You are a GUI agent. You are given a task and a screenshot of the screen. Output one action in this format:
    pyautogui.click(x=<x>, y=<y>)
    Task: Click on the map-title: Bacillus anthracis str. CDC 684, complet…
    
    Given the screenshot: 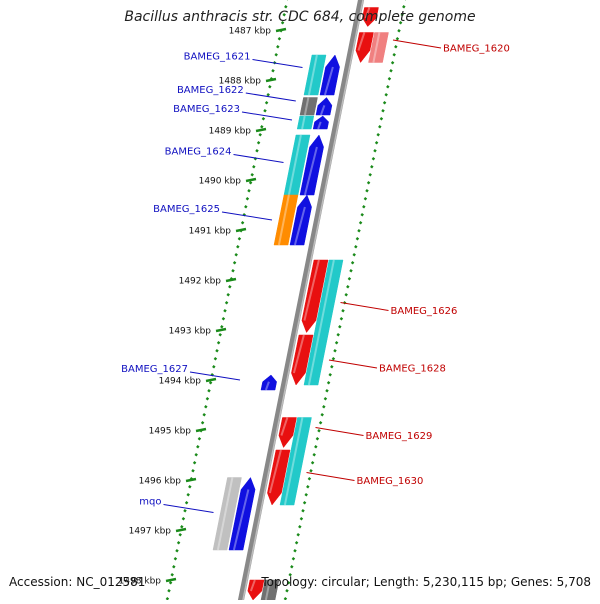 What is the action you would take?
    pyautogui.click(x=300, y=17)
    